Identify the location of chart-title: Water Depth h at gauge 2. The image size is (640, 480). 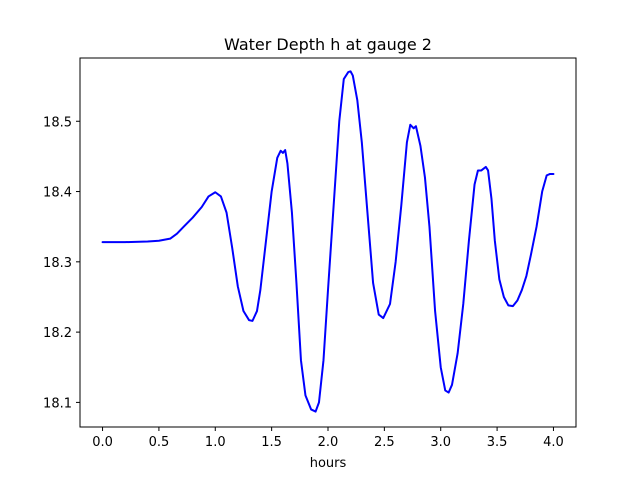
(328, 44).